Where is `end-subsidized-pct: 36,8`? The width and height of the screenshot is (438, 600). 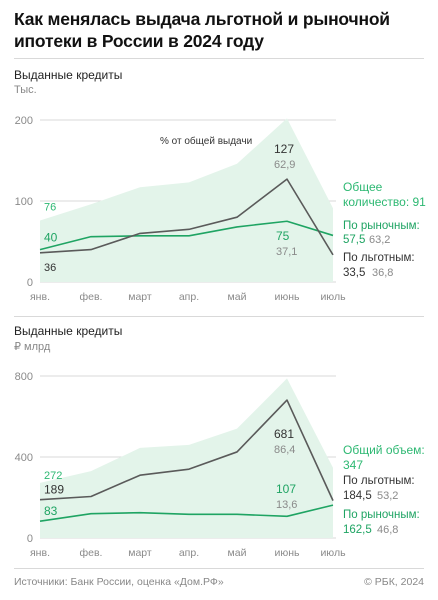 end-subsidized-pct: 36,8 is located at coordinates (382, 273).